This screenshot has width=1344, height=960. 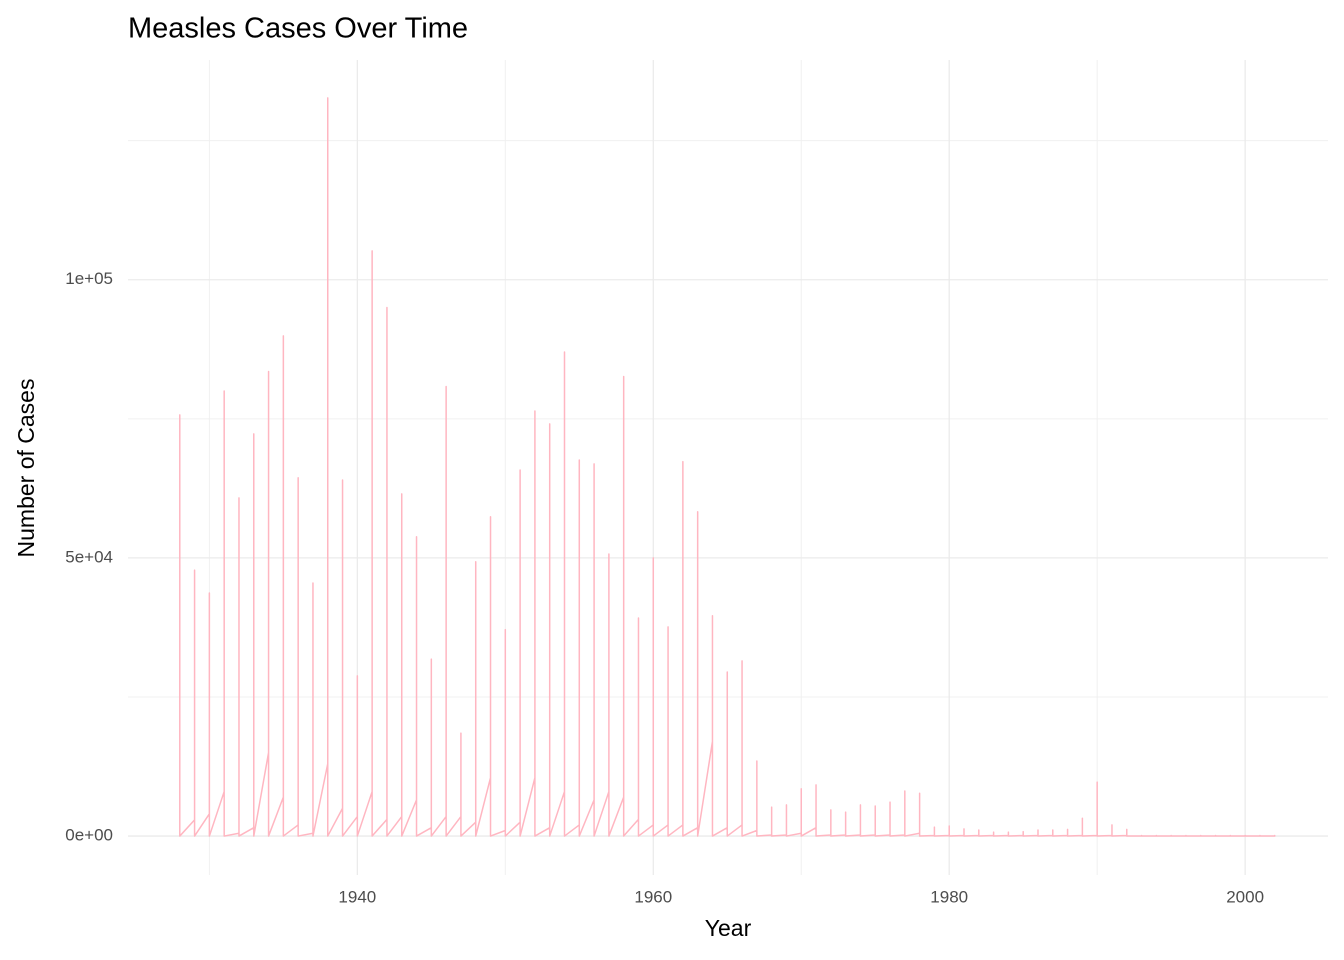 I want to click on y-tick-label: 5e+04, so click(x=89, y=556).